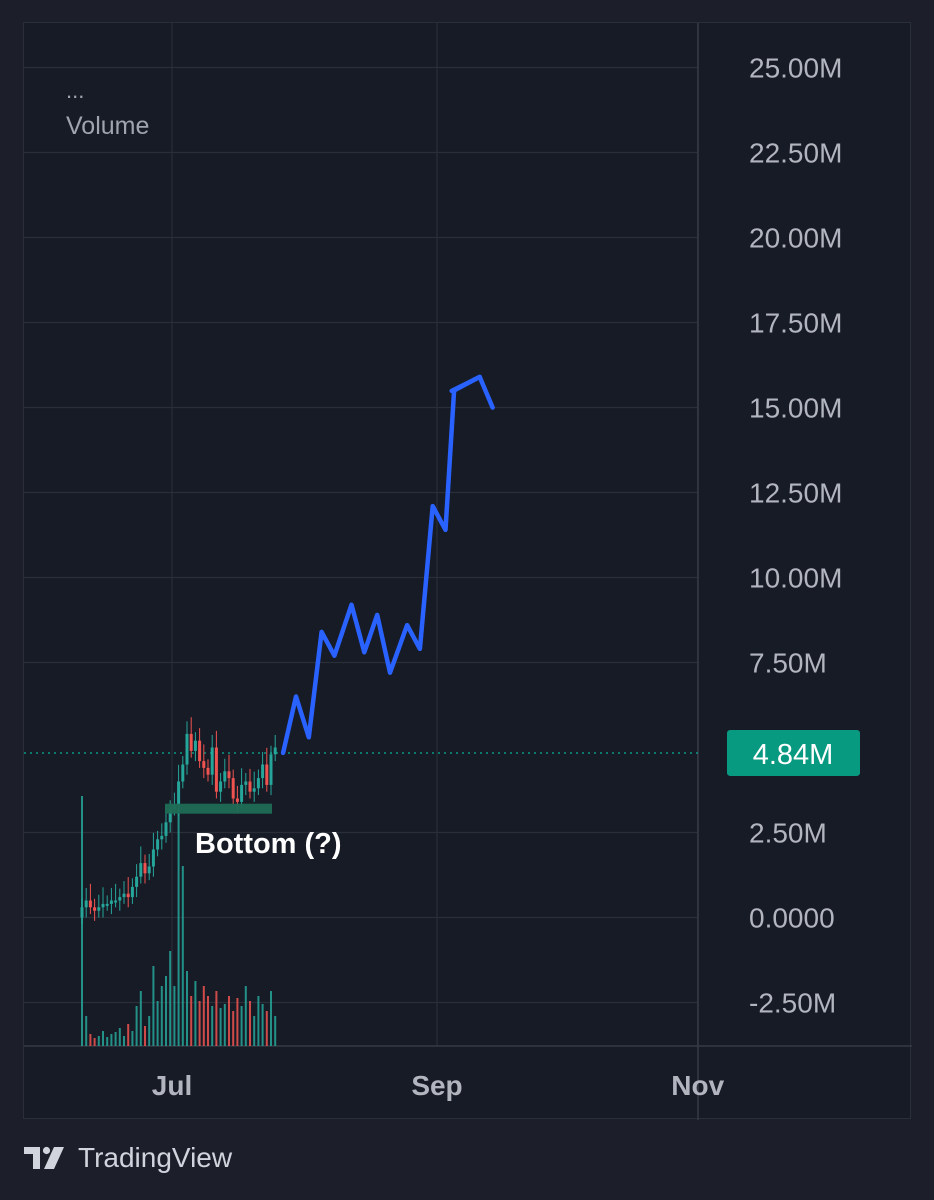  Describe the element at coordinates (472, 392) in the screenshot. I see `projection-arrowhead` at that location.